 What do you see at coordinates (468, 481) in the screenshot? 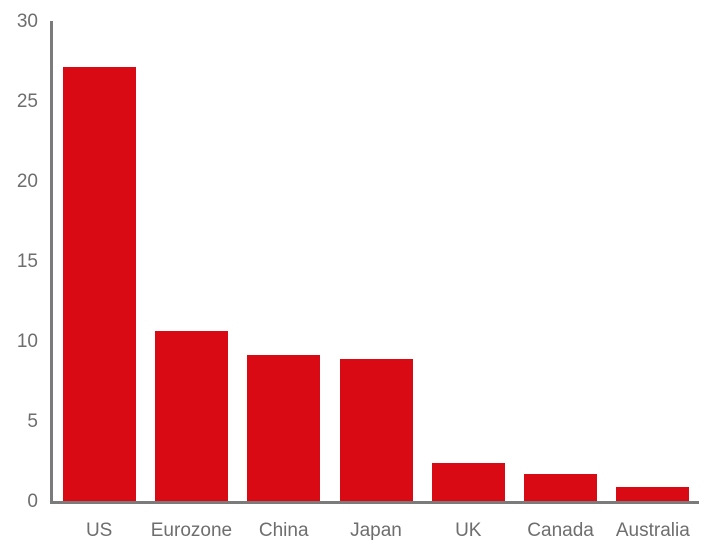
I see `bar-uk` at bounding box center [468, 481].